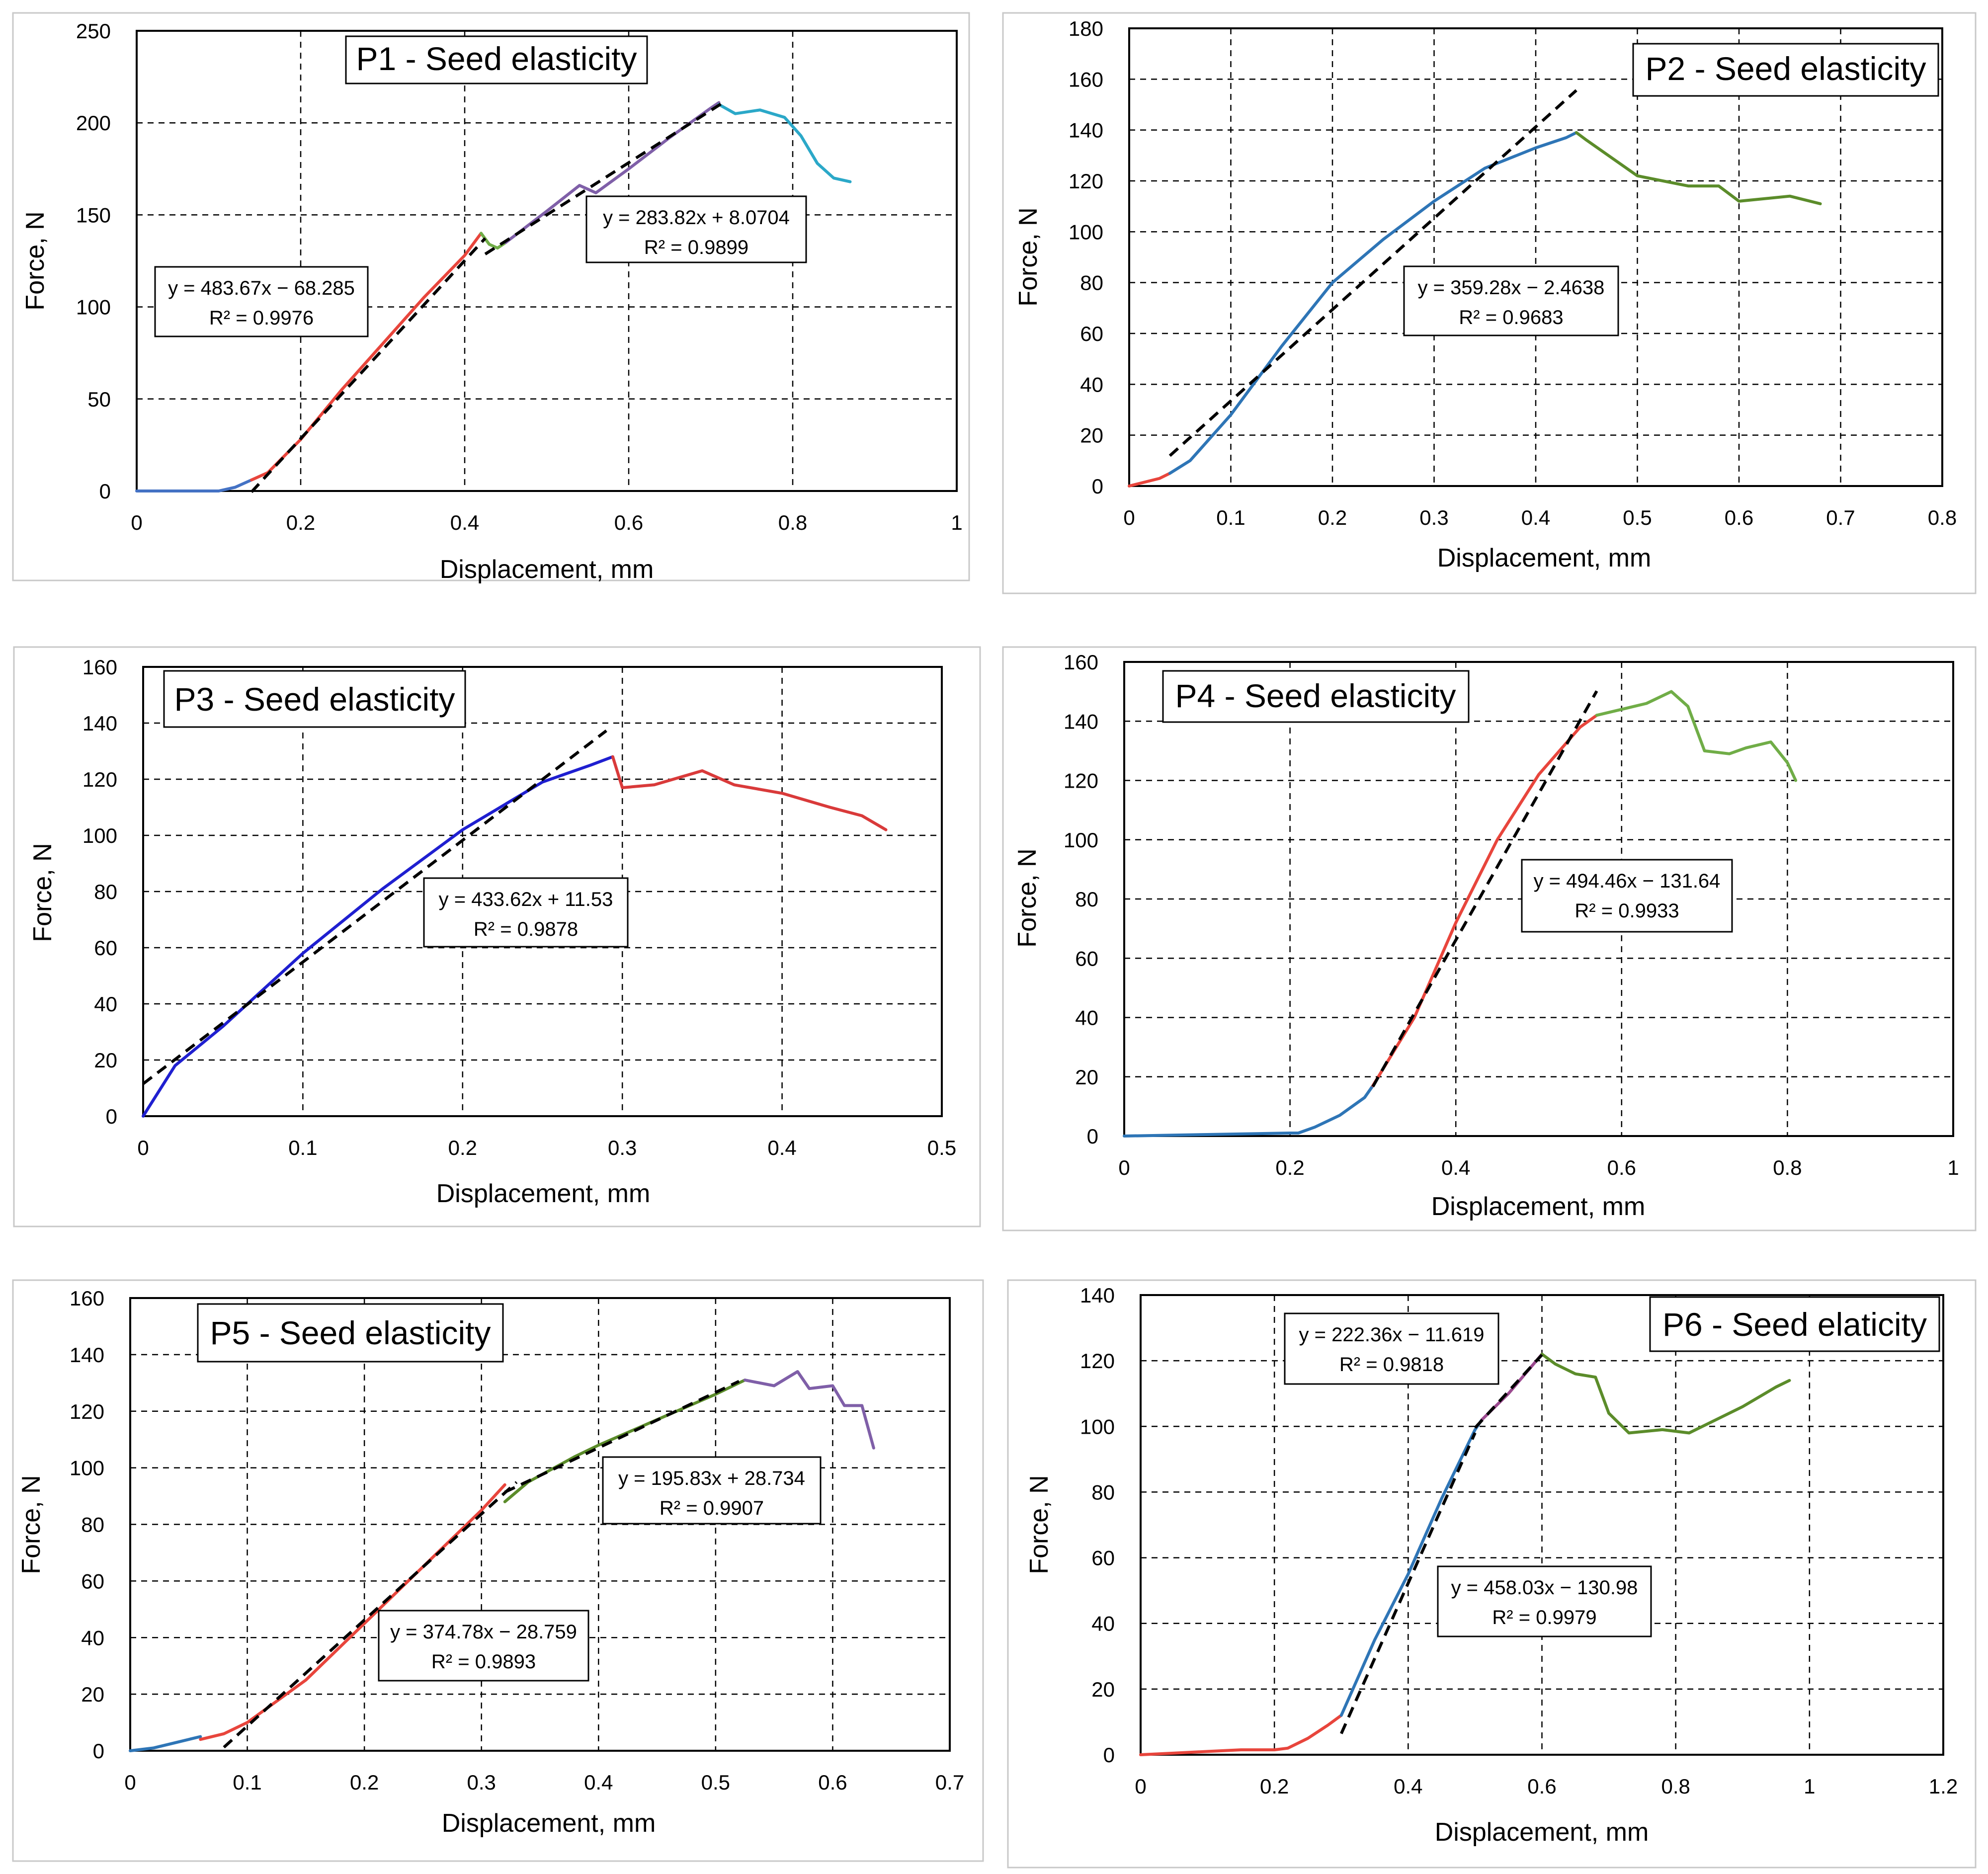  I want to click on trendline-r-squared: R² = 0.9979, so click(1544, 1618).